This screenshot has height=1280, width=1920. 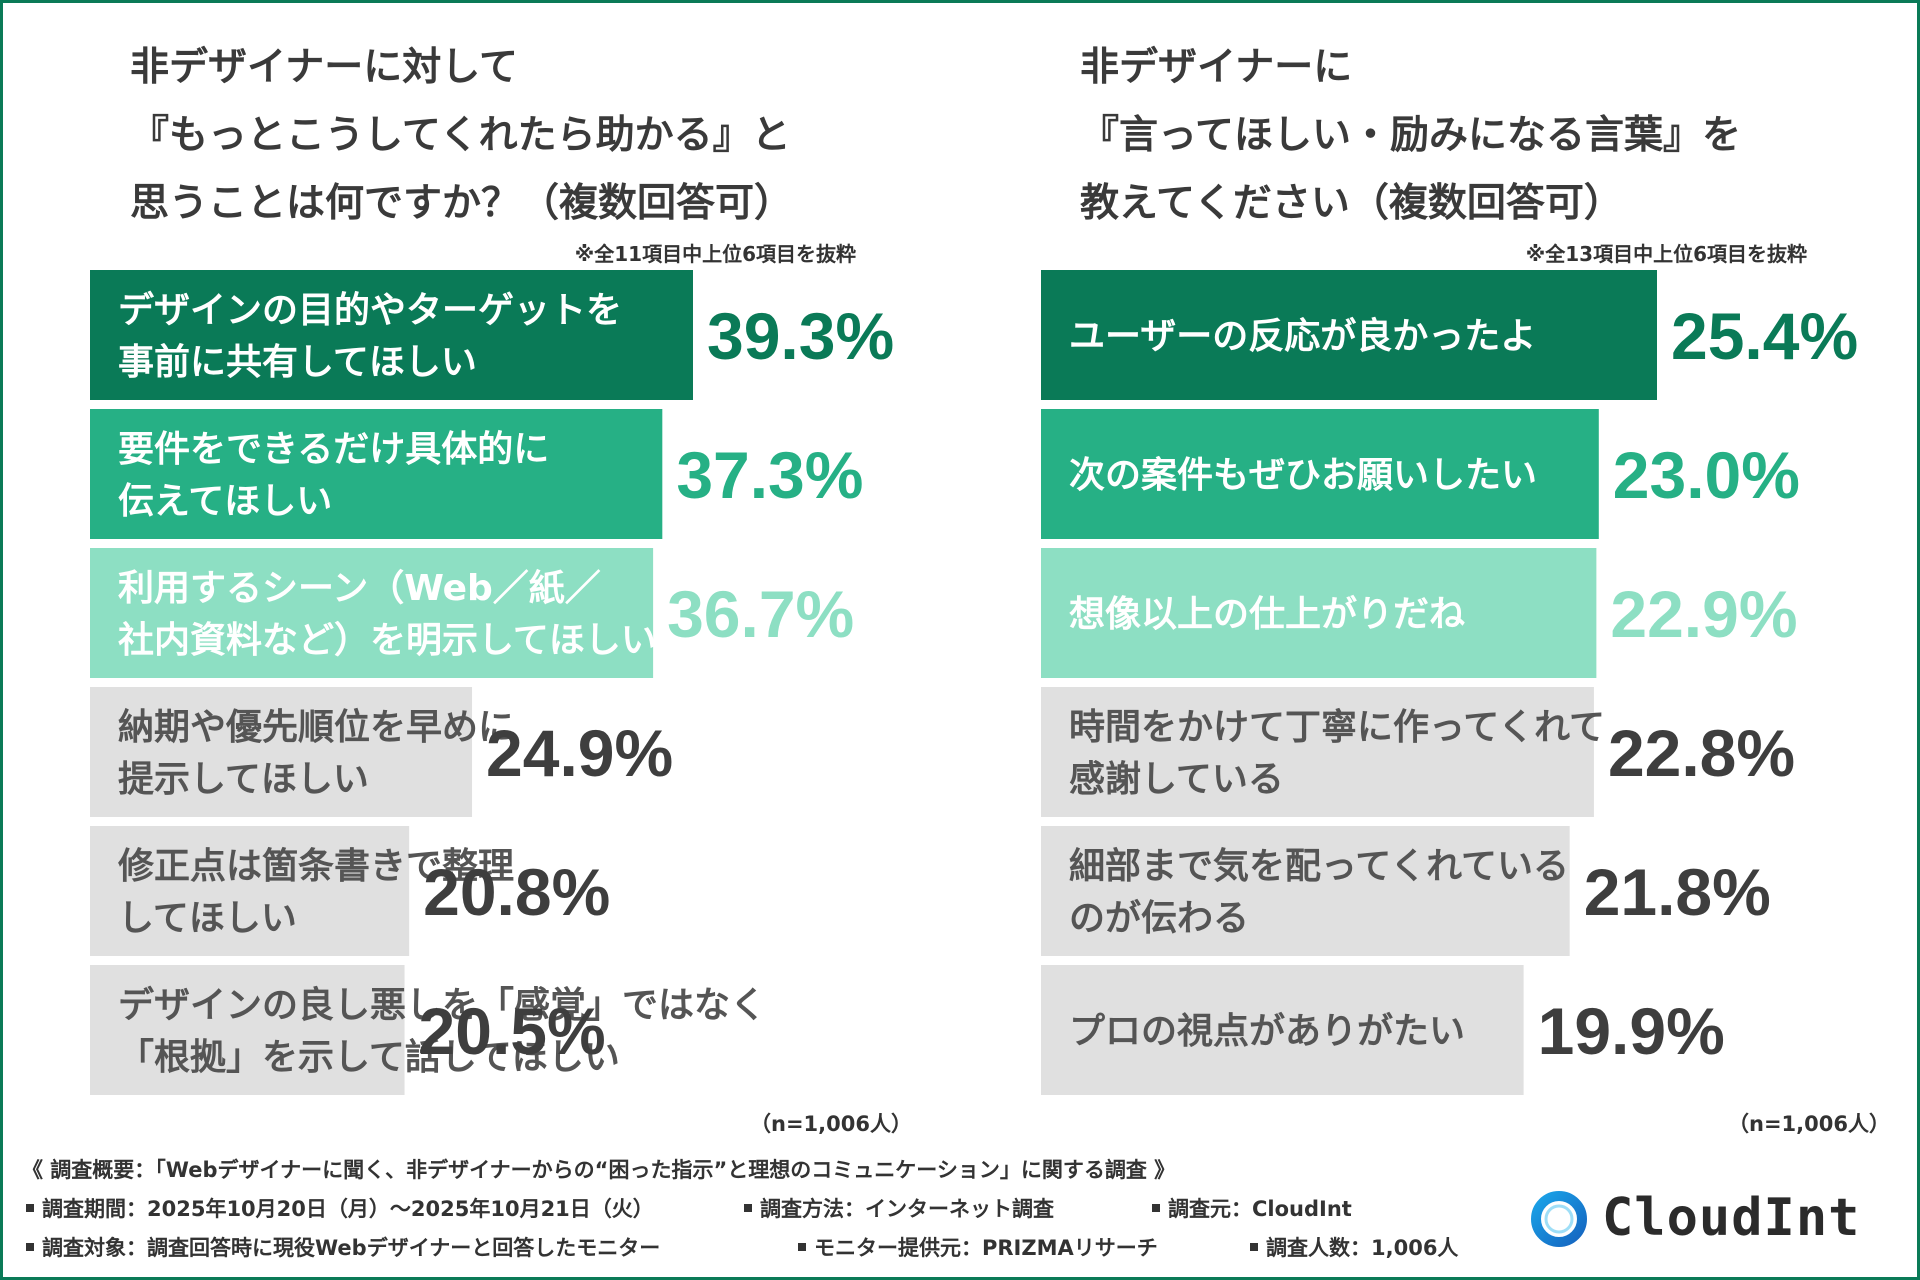 I want to click on left-bar-value-1: 39.3%, so click(x=800, y=336).